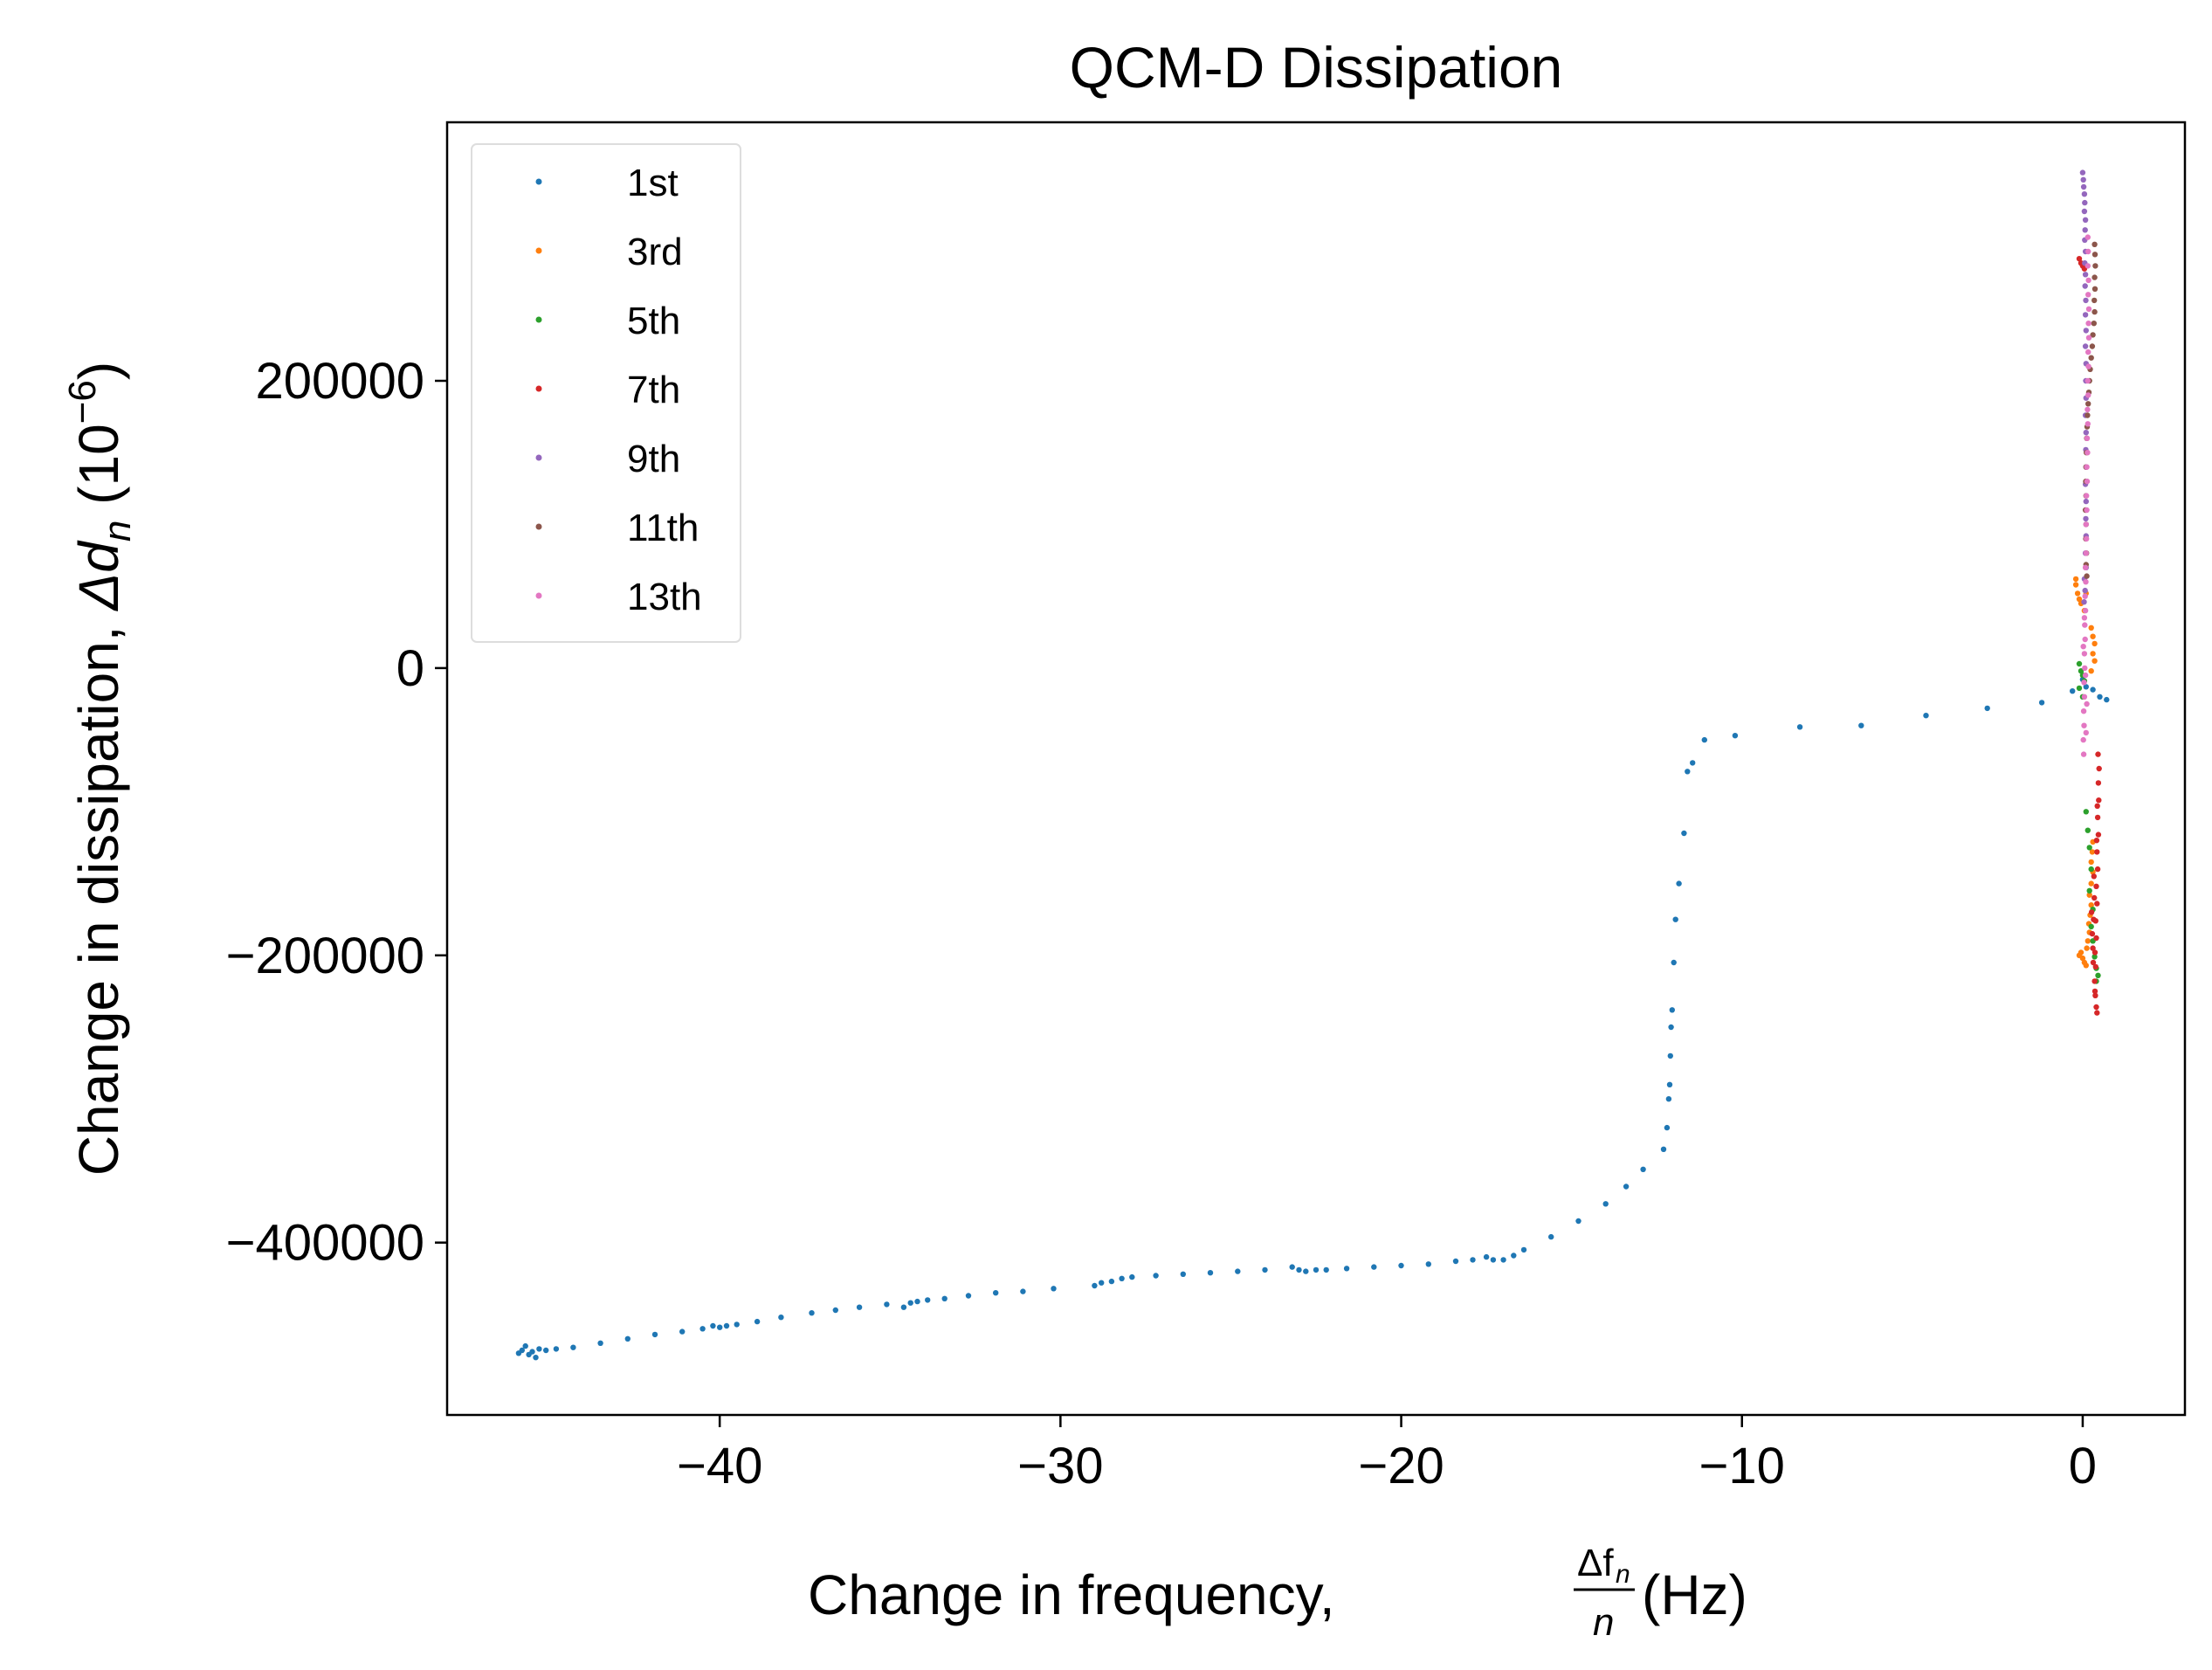 This screenshot has width=2212, height=1670. I want to click on series-7th, so click(2089, 636).